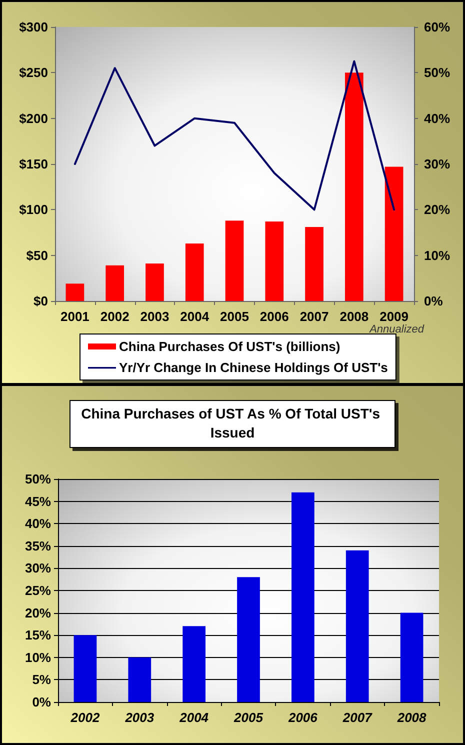 The width and height of the screenshot is (465, 745). I want to click on y2-tick-label: 30%, so click(437, 164).